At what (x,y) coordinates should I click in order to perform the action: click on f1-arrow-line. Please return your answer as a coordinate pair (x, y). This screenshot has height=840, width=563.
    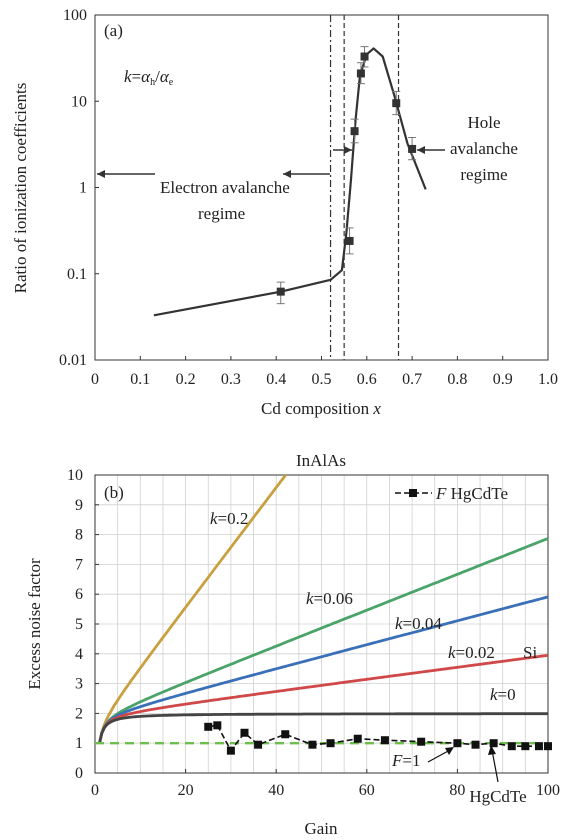
    Looking at the image, I should click on (439, 756).